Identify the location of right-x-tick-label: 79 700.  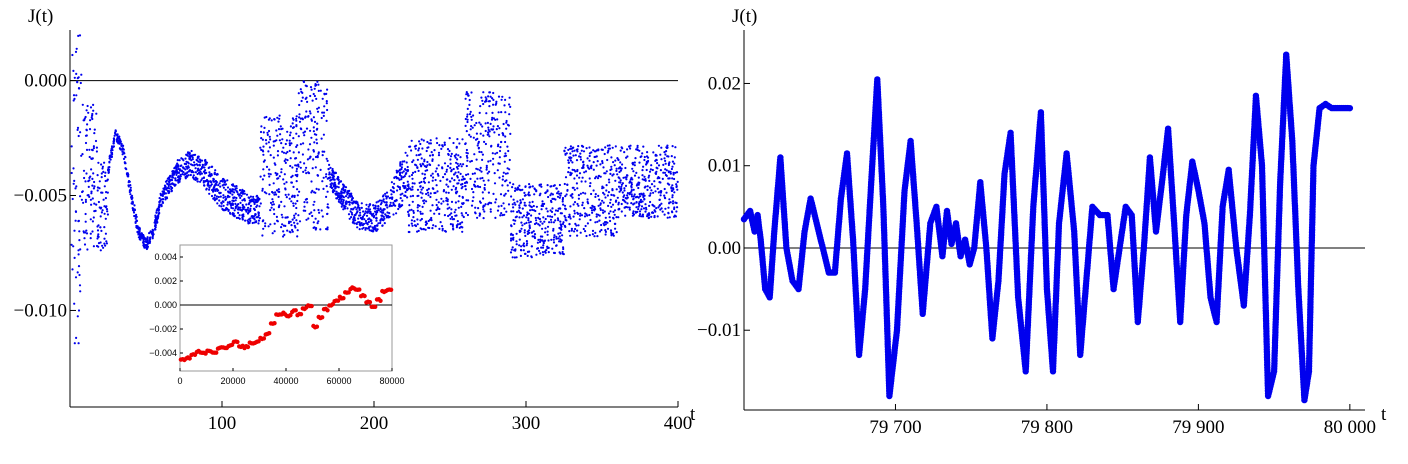
(895, 427).